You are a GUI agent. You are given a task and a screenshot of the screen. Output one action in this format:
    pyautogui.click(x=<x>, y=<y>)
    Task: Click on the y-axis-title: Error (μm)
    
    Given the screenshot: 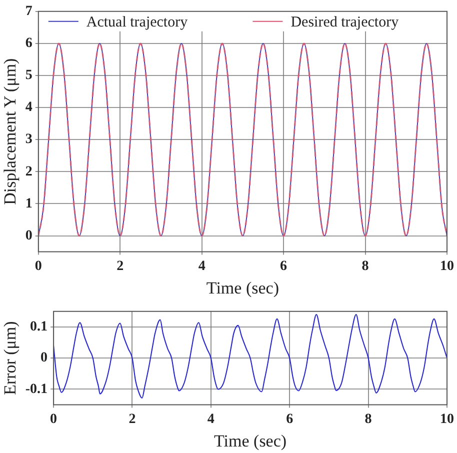 What is the action you would take?
    pyautogui.click(x=10, y=358)
    